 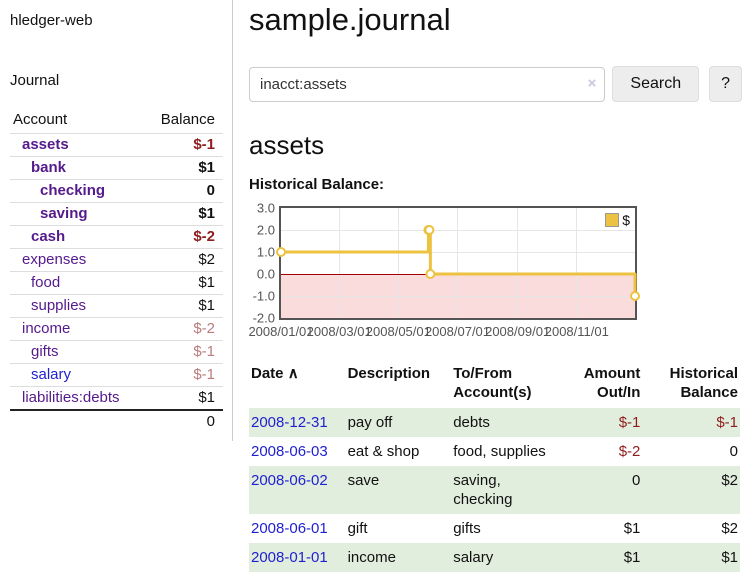 I want to click on account-row: bank $1, so click(x=116, y=168).